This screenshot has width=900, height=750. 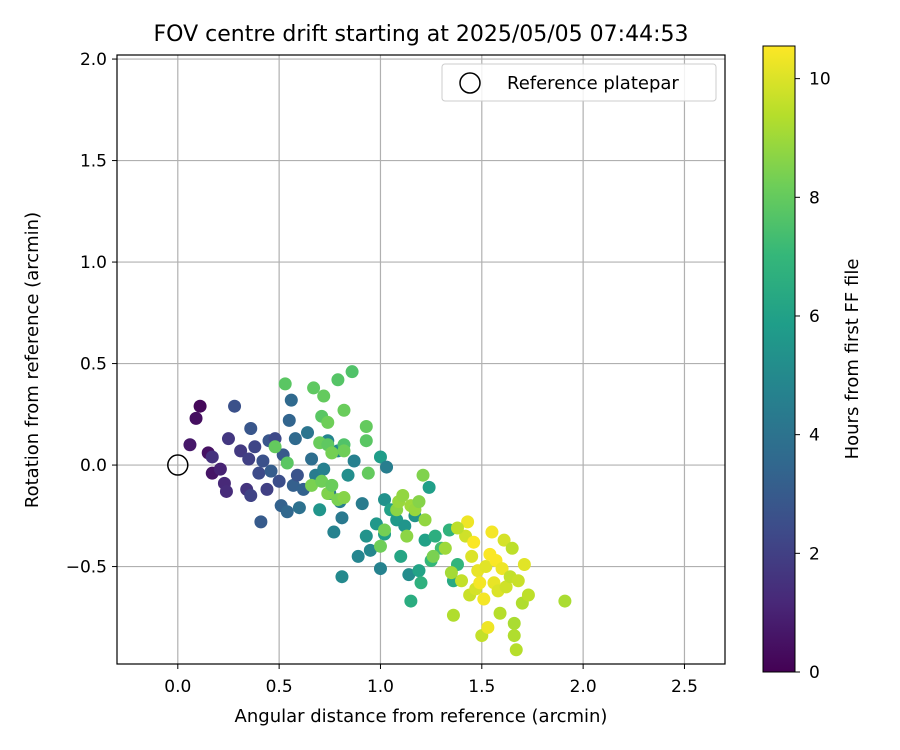 I want to click on reference-point-group, so click(x=178, y=465).